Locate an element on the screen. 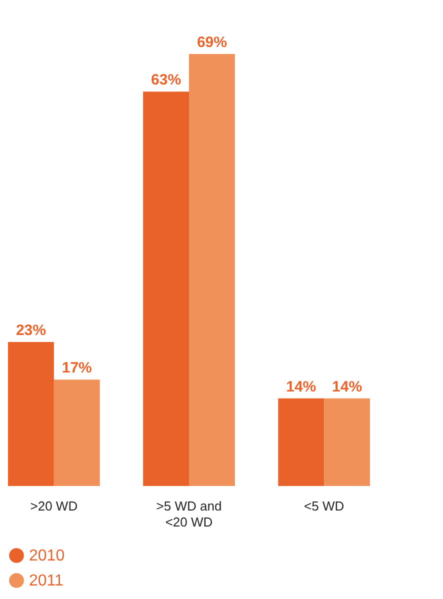 This screenshot has height=599, width=443. x-tick-label: >5 WD and <20 WD is located at coordinates (189, 514).